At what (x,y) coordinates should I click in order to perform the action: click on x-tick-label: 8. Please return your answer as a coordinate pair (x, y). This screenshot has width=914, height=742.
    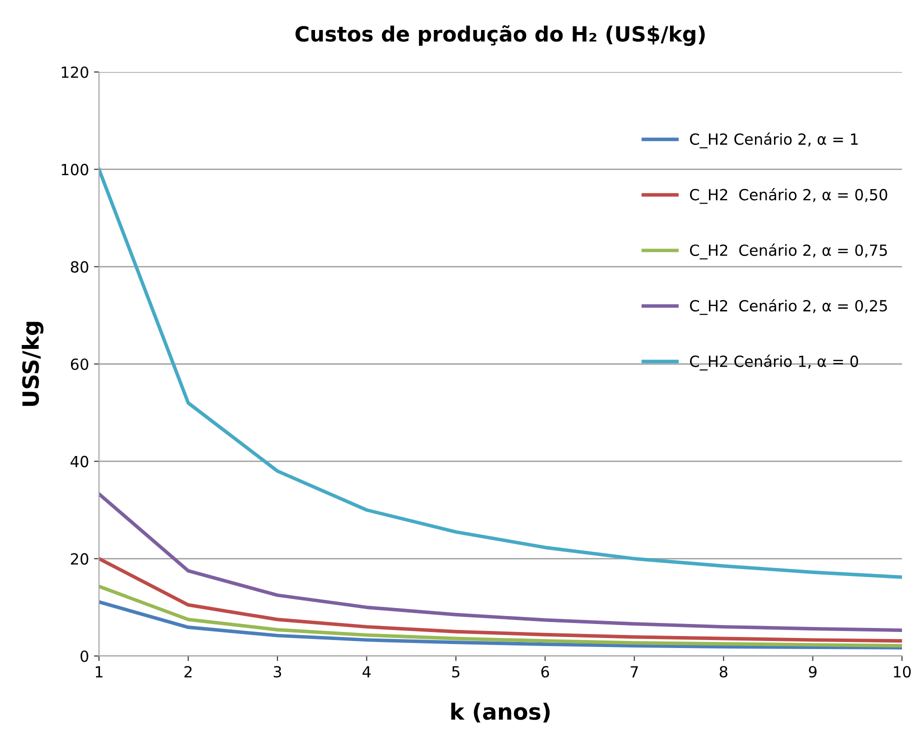
    Looking at the image, I should click on (724, 672).